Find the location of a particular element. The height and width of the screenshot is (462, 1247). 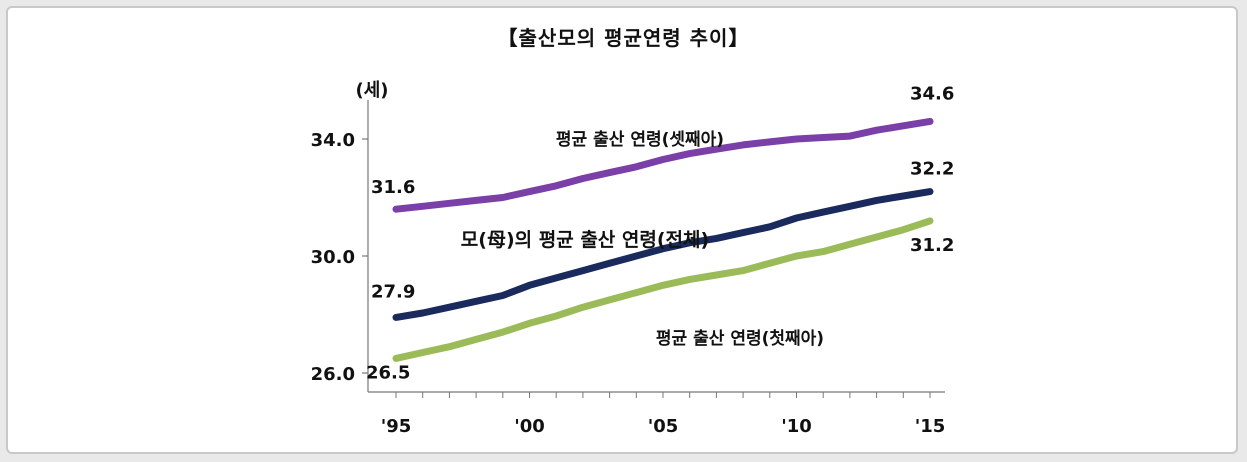

series-label-third-child: 평균 출산 연령(셋째아) is located at coordinates (640, 139).